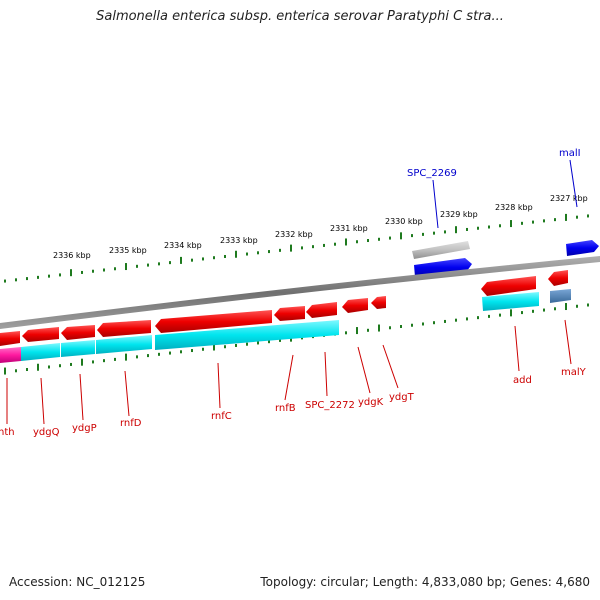 This screenshot has height=600, width=600. I want to click on gene-feature-ydgq, so click(40, 334).